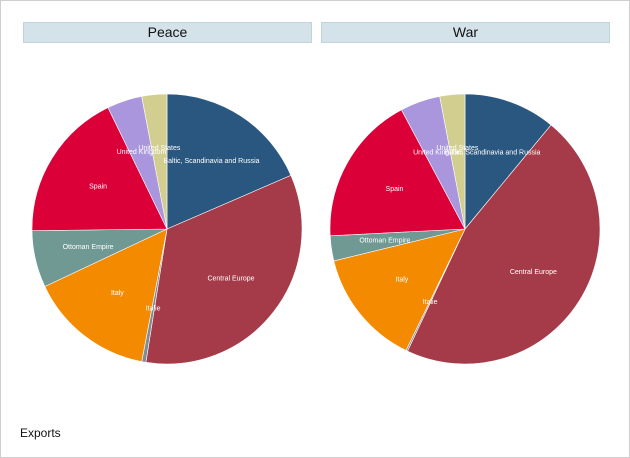 Image resolution: width=630 pixels, height=458 pixels. What do you see at coordinates (40, 433) in the screenshot?
I see `legend-caption: Exports` at bounding box center [40, 433].